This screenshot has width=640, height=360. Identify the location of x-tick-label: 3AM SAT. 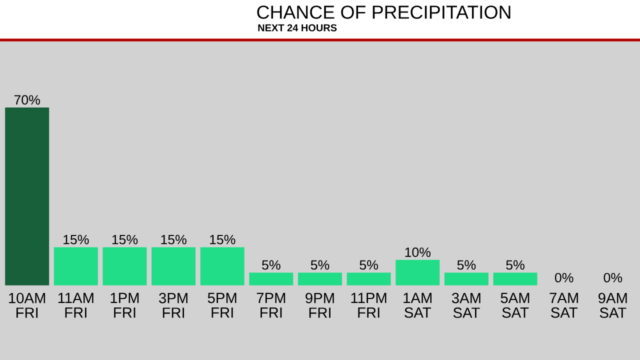
(466, 305).